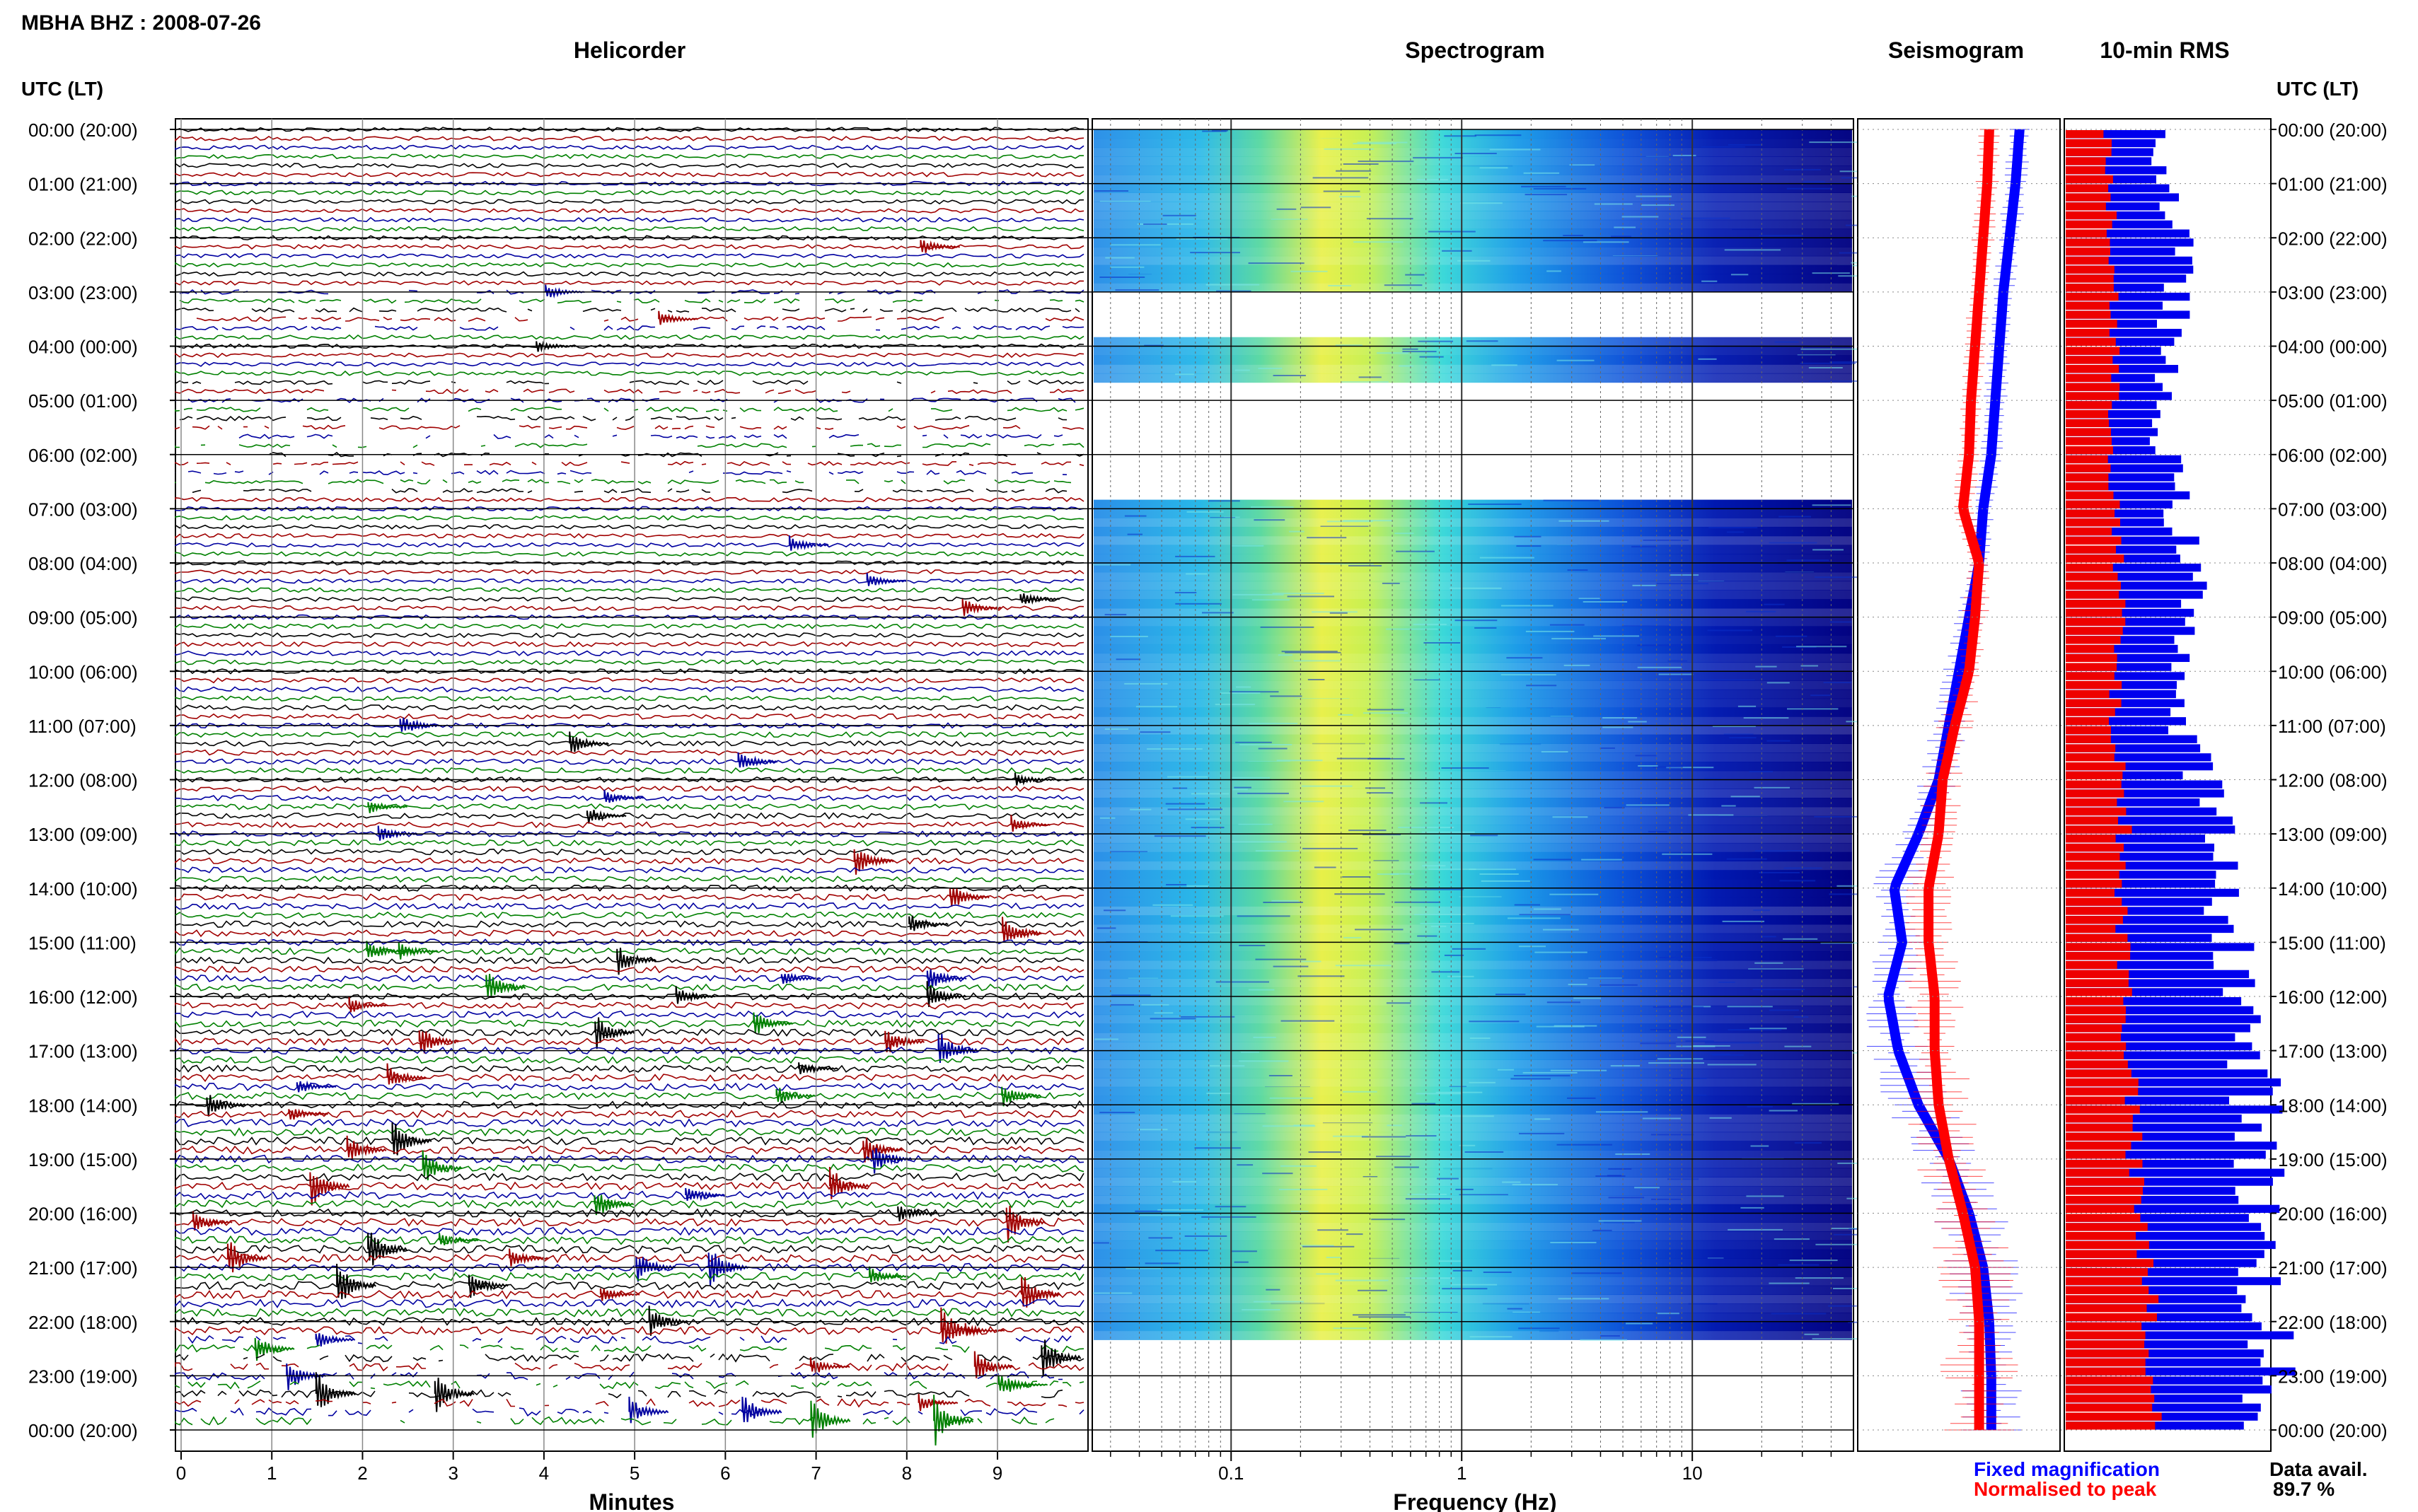  Describe the element at coordinates (2332, 726) in the screenshot. I see `hour-label-right: 11:00 (07:00)` at that location.